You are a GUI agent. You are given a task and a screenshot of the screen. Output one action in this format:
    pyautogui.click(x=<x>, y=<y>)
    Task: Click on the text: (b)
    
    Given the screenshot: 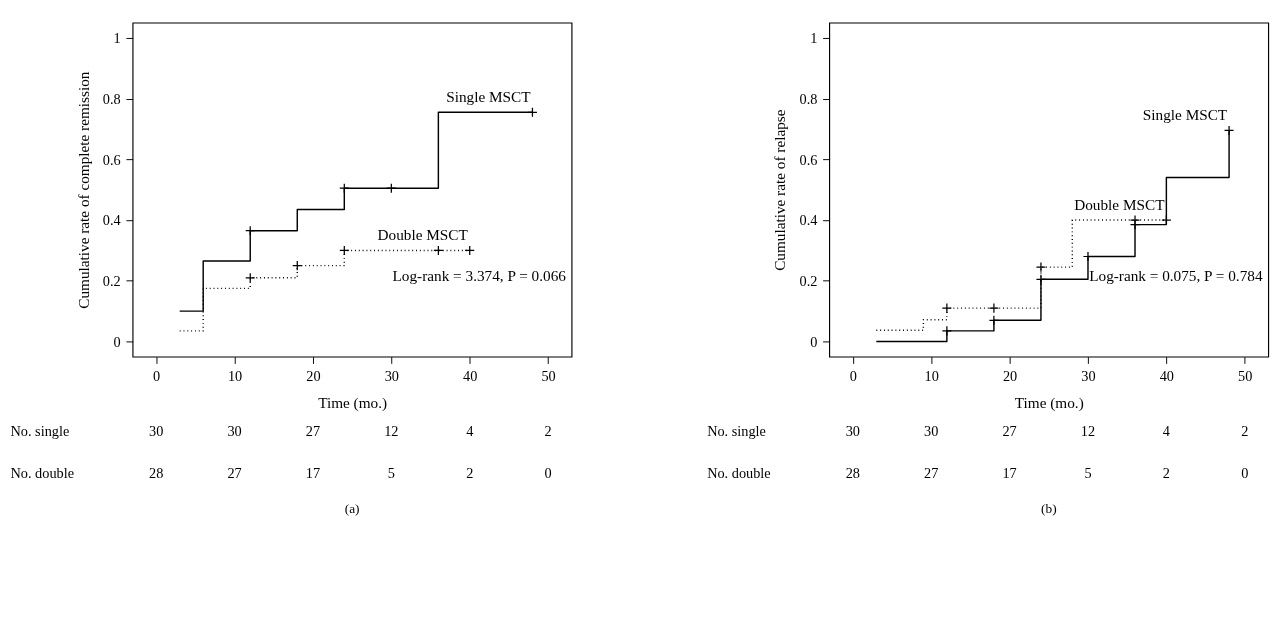 What is the action you would take?
    pyautogui.click(x=1048, y=509)
    